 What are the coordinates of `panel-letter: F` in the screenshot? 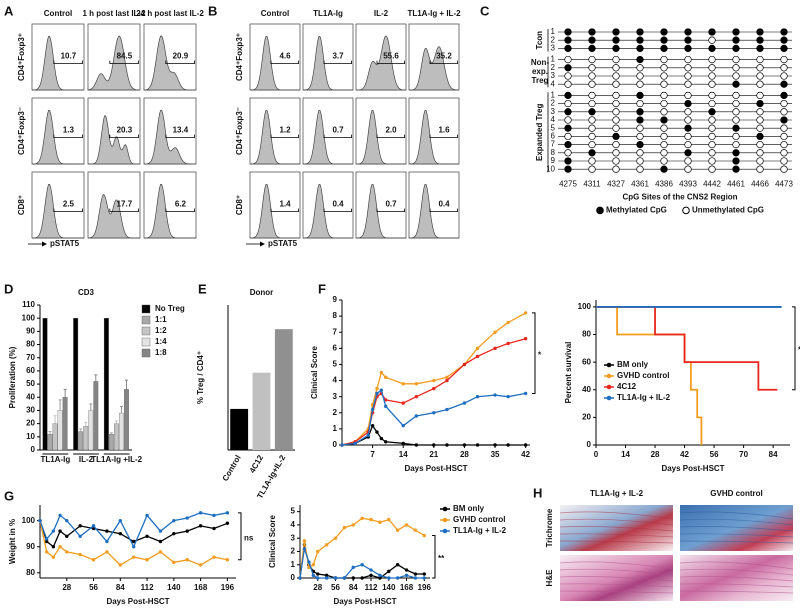 It's located at (322, 288).